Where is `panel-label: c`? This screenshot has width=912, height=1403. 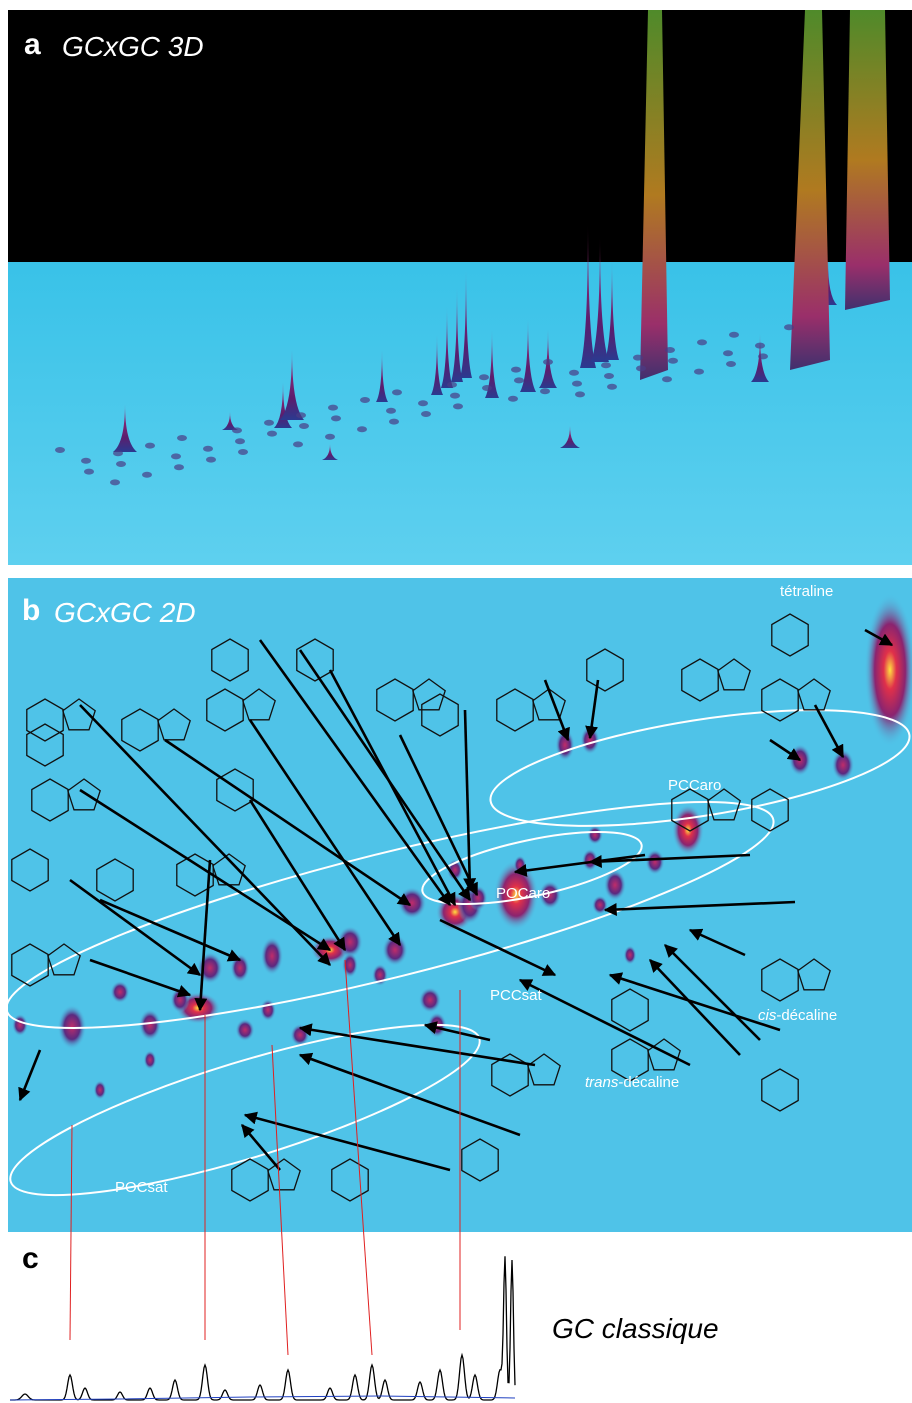
panel-label: c is located at coordinates (30, 1258).